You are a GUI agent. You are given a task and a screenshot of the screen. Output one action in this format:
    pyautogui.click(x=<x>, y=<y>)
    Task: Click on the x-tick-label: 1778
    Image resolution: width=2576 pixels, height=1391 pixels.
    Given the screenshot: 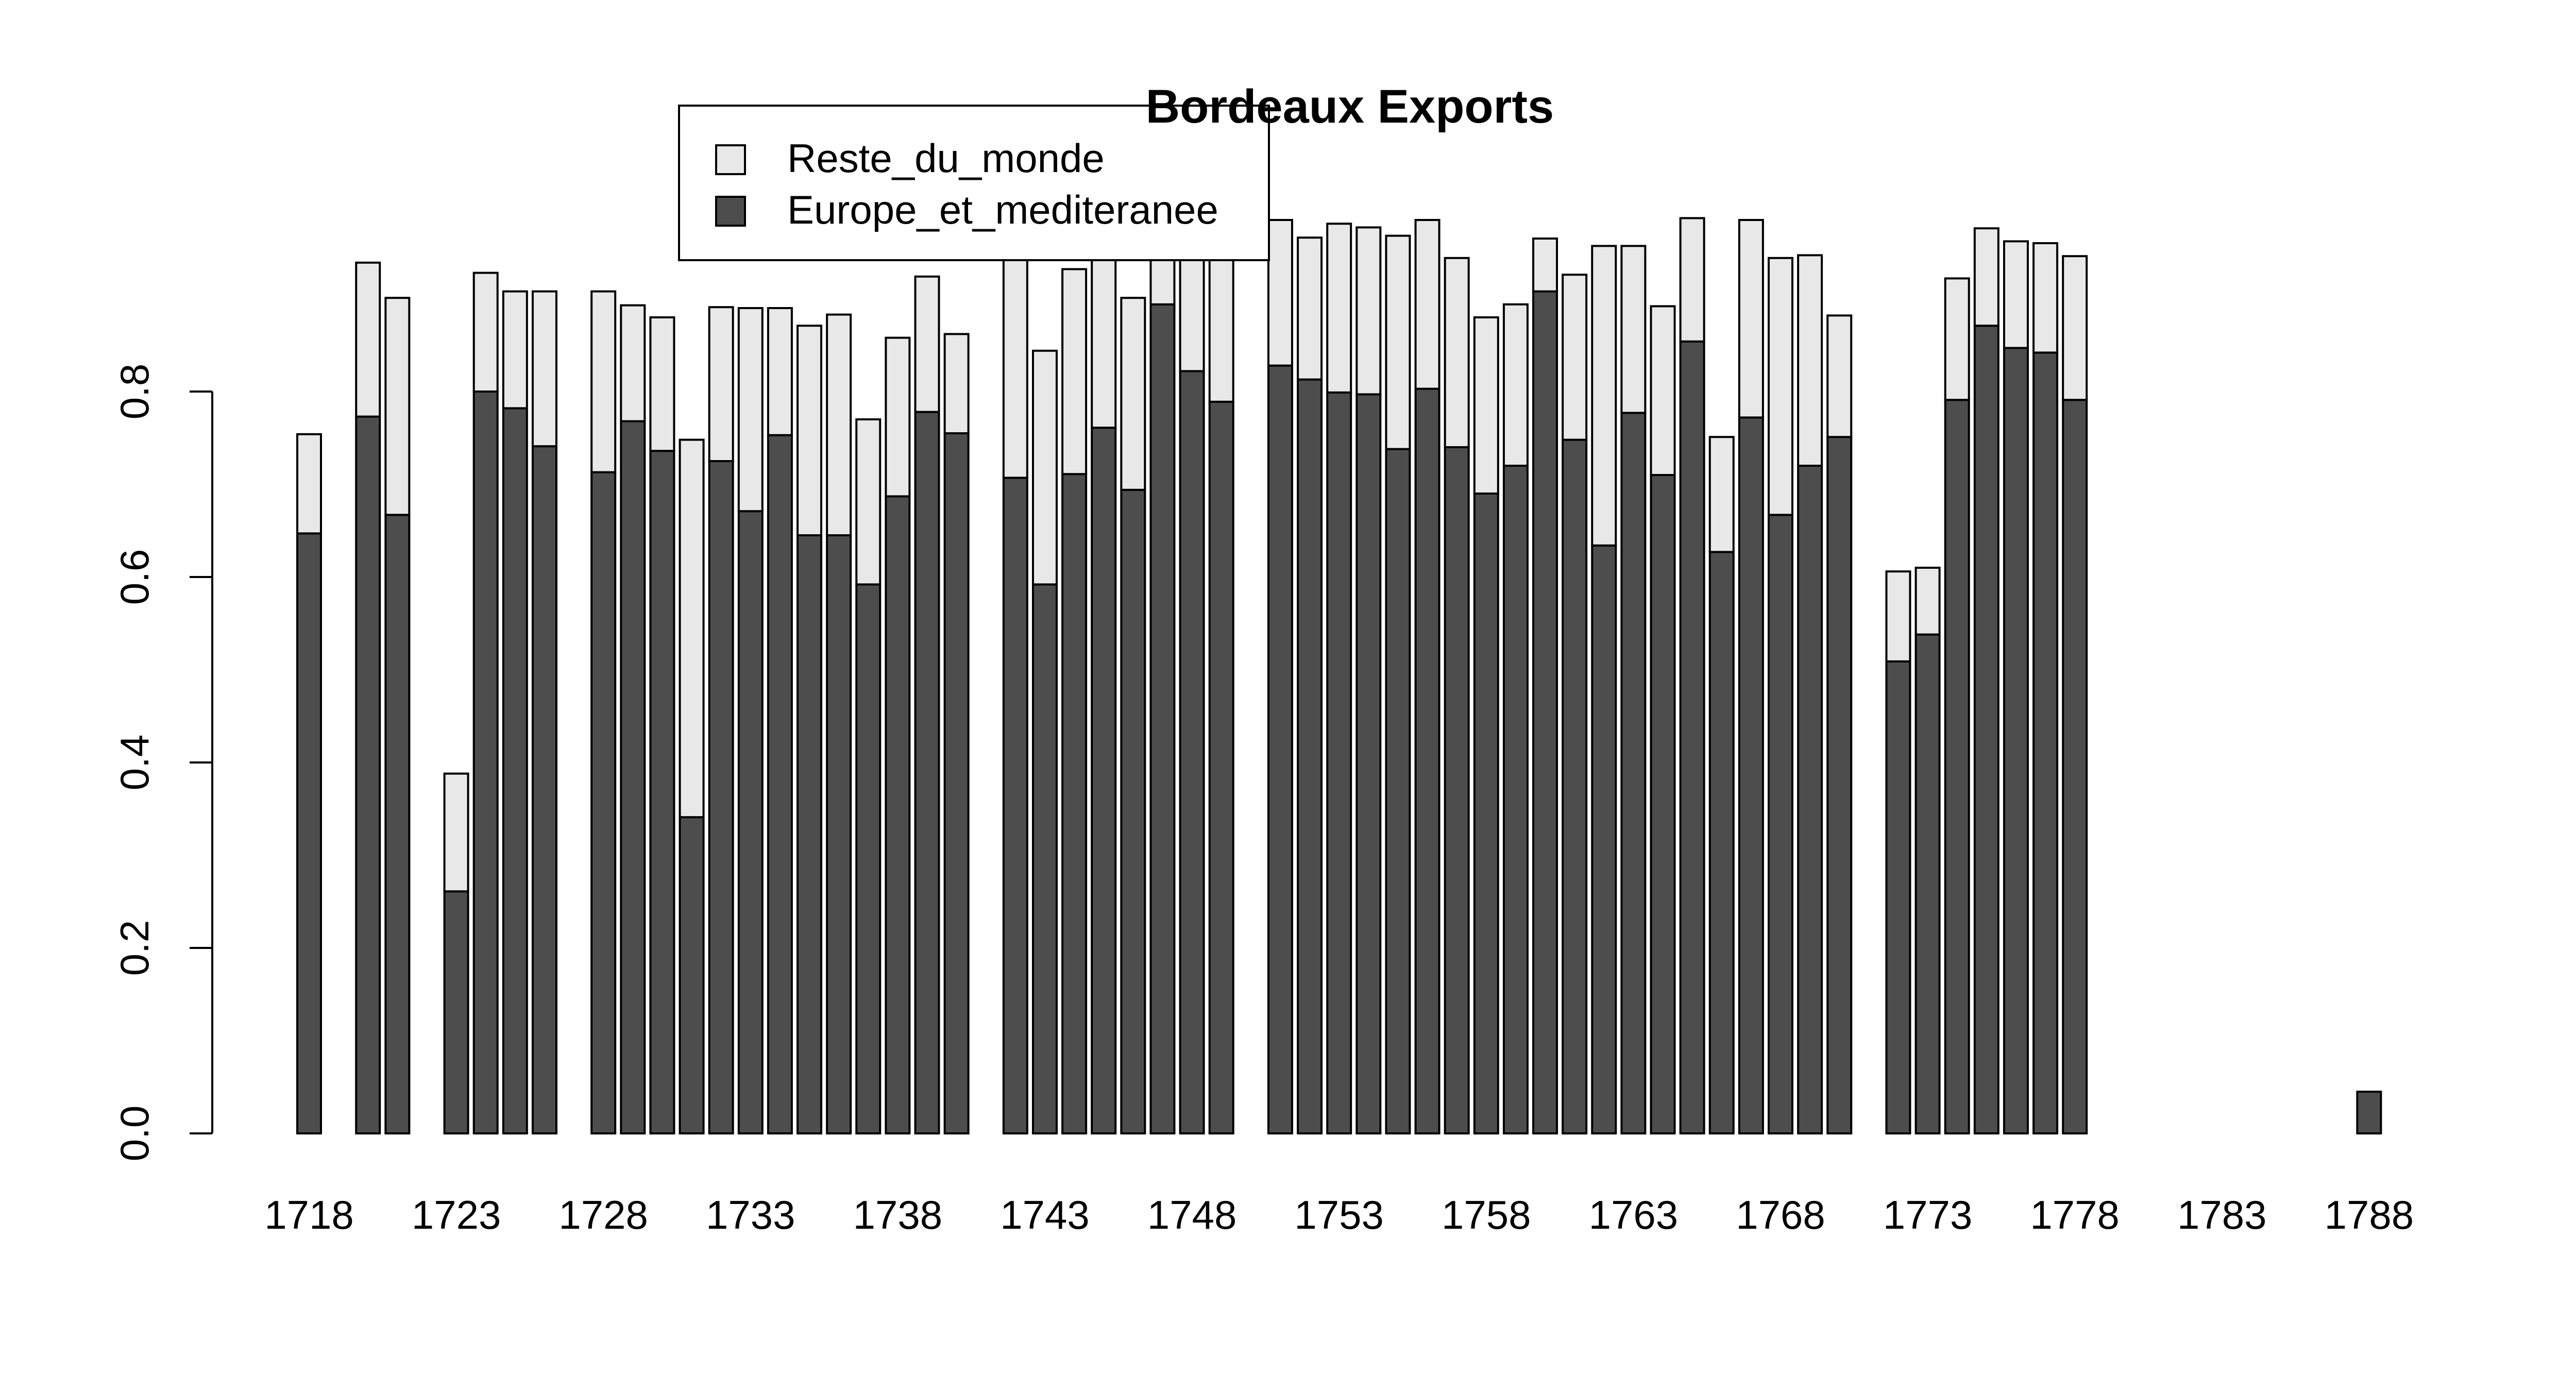 What is the action you would take?
    pyautogui.click(x=2075, y=1214)
    